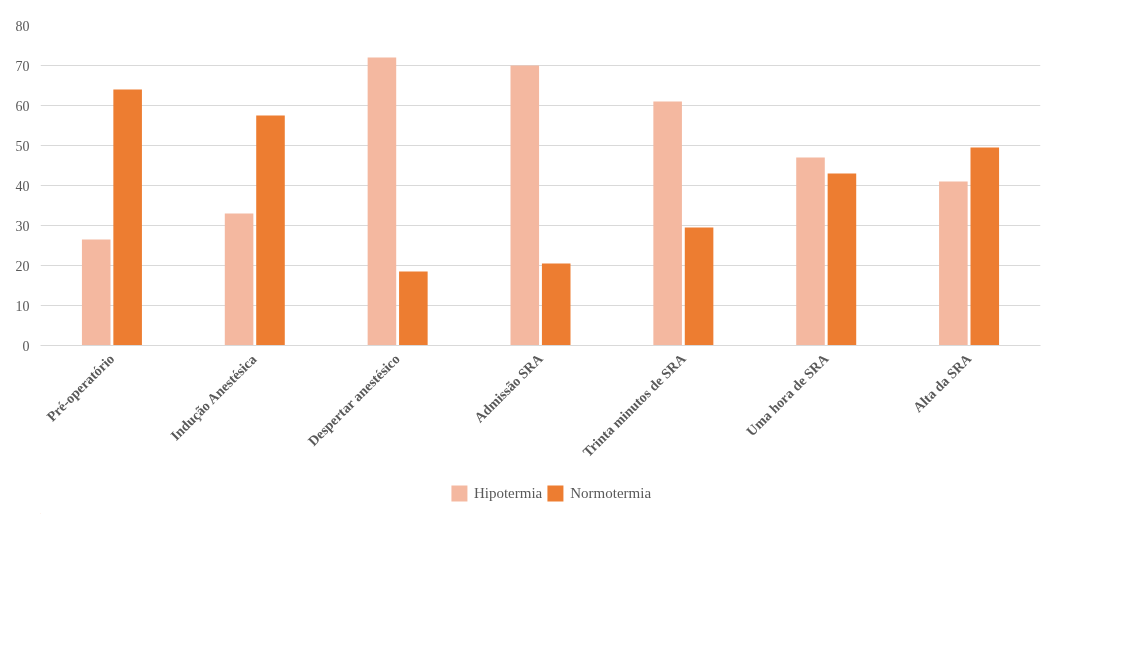  Describe the element at coordinates (788, 395) in the screenshot. I see `x-tick-label: Uma hora de SRA` at that location.